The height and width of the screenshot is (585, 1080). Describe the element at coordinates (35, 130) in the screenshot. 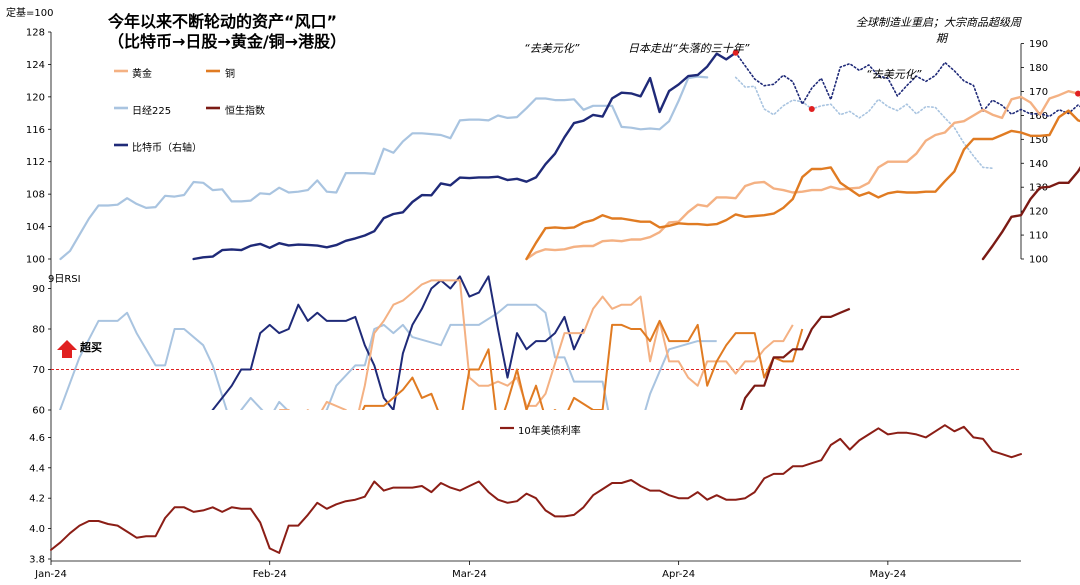

I see `y-tick-label: 116` at that location.